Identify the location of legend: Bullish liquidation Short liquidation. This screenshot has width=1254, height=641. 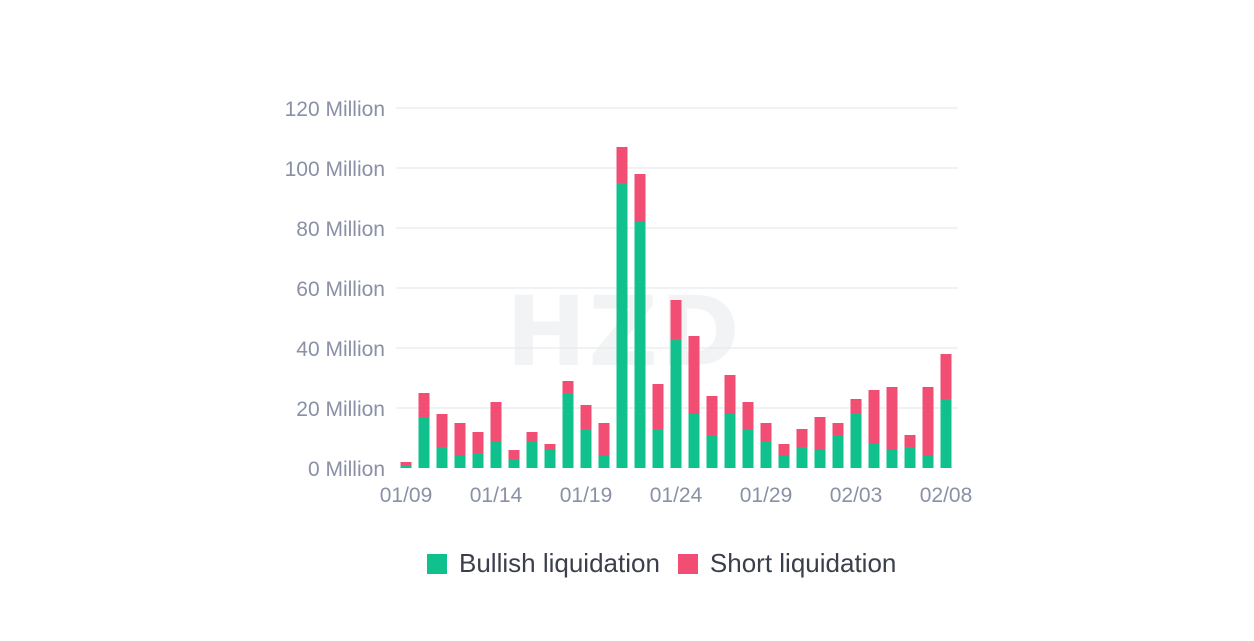
(670, 563).